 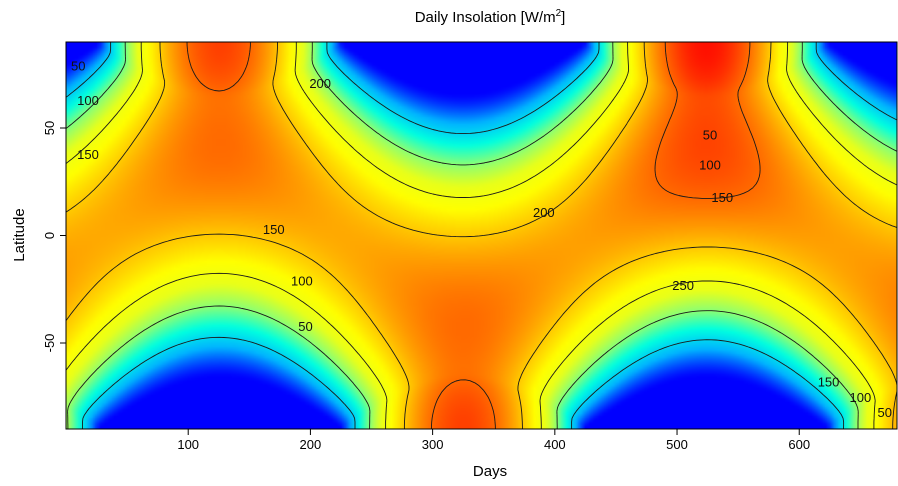 I want to click on x-axis-label: Days, so click(x=490, y=471).